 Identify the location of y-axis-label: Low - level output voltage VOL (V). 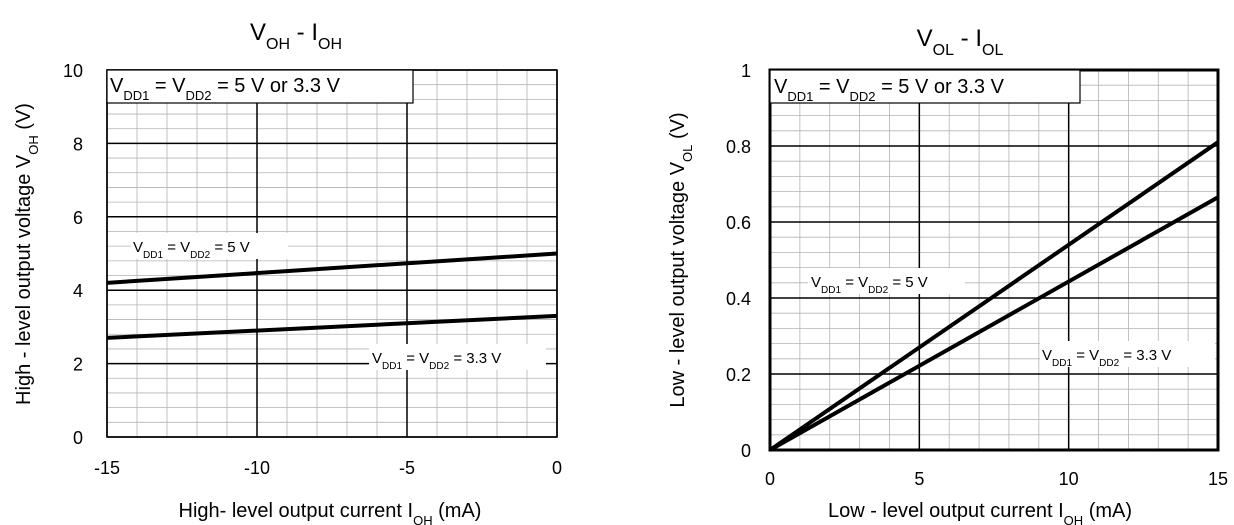
(681, 259).